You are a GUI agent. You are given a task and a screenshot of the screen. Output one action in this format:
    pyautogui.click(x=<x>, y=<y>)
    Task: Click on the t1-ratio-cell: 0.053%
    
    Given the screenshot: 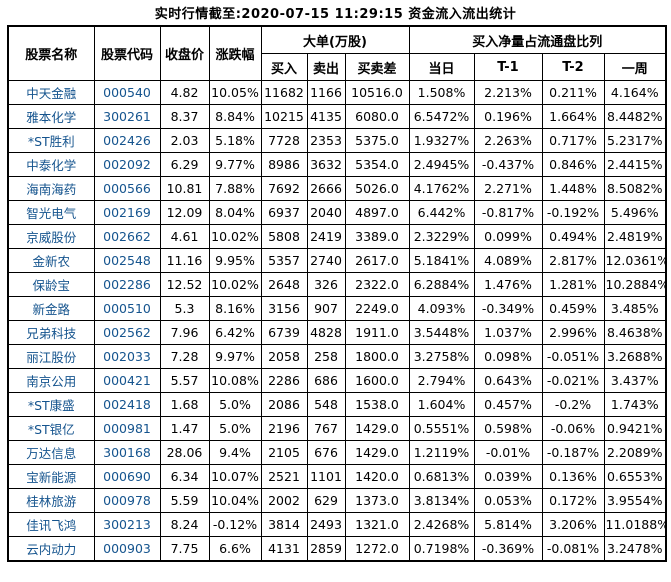 What is the action you would take?
    pyautogui.click(x=508, y=500)
    